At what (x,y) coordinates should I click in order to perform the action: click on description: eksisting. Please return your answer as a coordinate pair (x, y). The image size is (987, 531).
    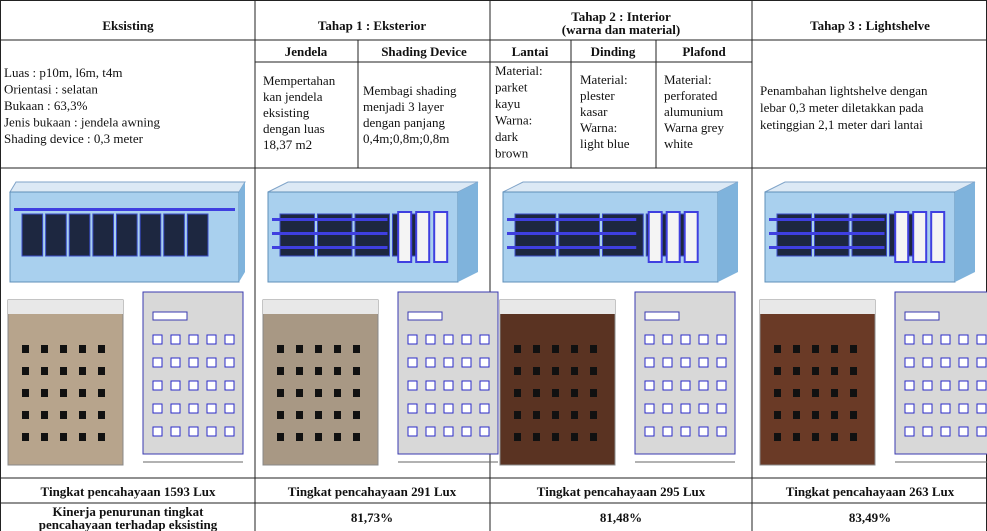
    Looking at the image, I should click on (286, 112).